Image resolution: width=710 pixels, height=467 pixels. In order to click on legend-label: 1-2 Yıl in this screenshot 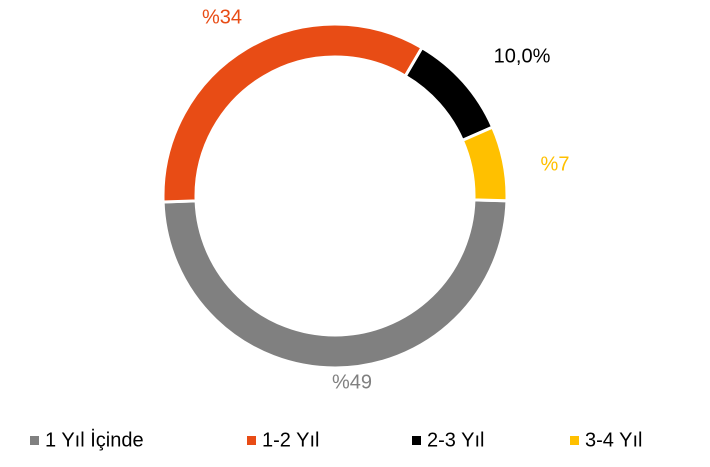, I will do `click(290, 440)`.